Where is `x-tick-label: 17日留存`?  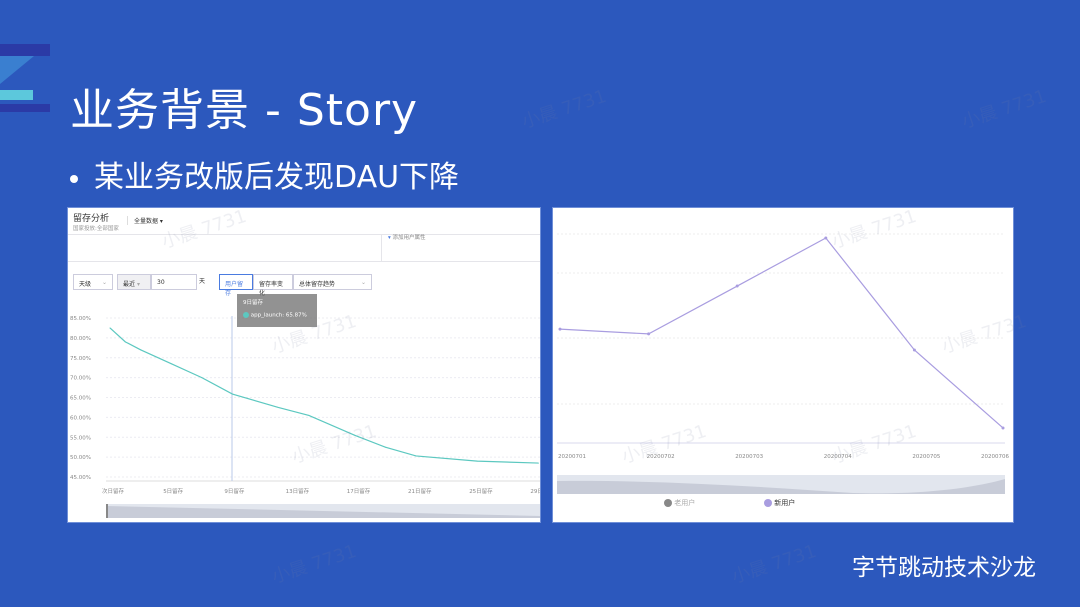
x-tick-label: 17日留存 is located at coordinates (359, 491).